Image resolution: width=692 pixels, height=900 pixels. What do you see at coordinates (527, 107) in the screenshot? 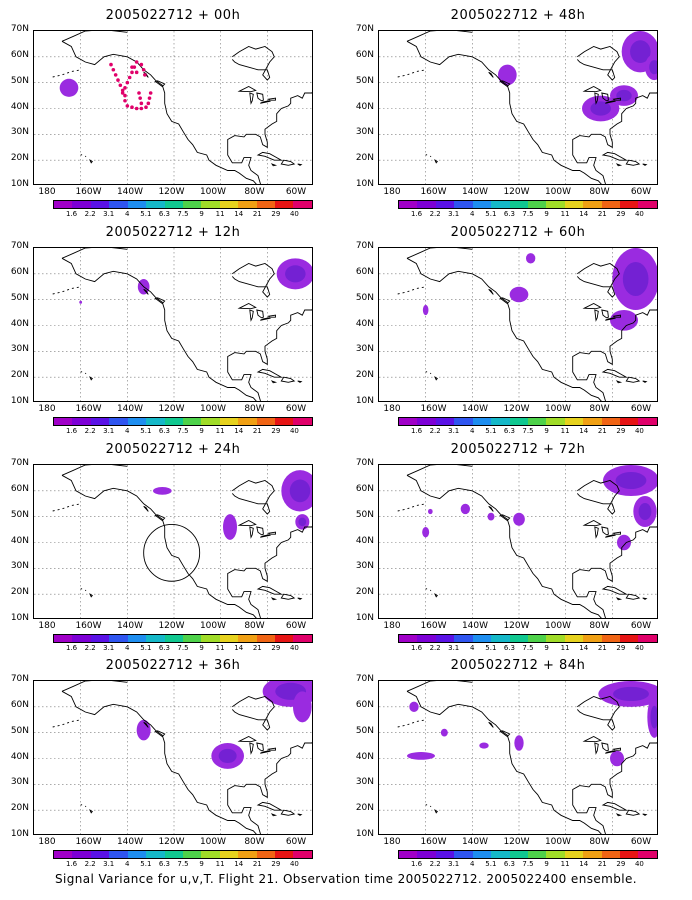
I see `coastlines` at bounding box center [527, 107].